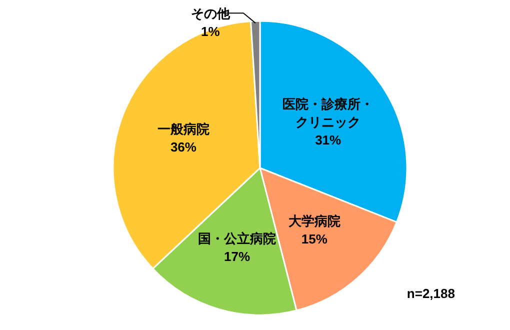 The width and height of the screenshot is (510, 330). I want to click on slice-label: 大学病院, so click(314, 221).